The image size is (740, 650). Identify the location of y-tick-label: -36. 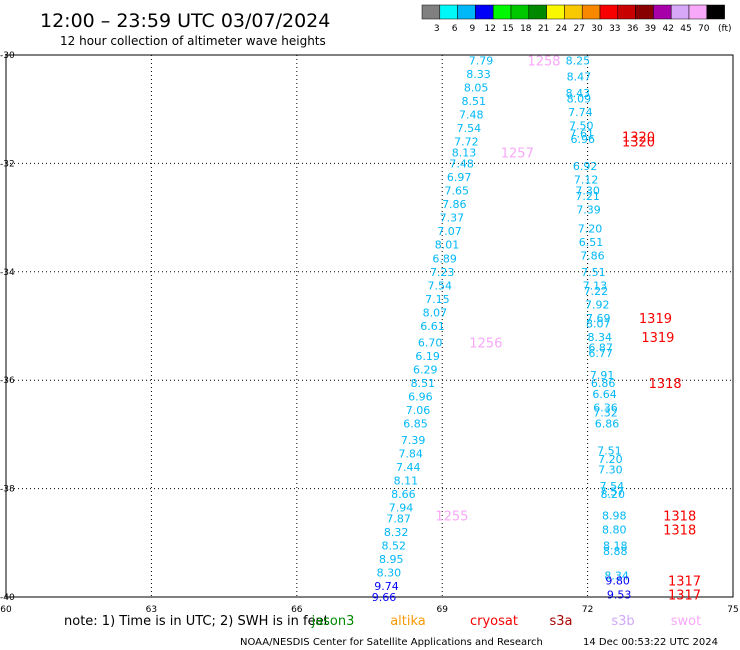
(7, 381).